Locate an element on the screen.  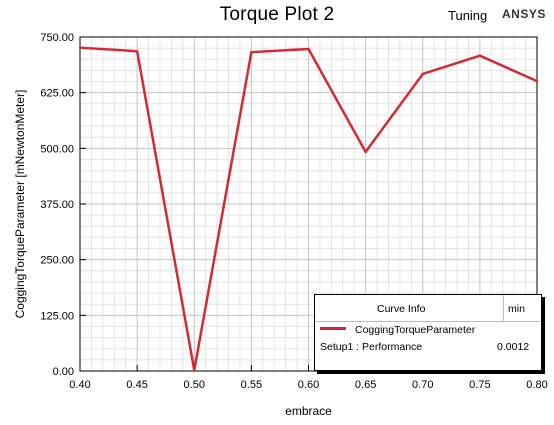
y-tick-label: 125.00 is located at coordinates (57, 316).